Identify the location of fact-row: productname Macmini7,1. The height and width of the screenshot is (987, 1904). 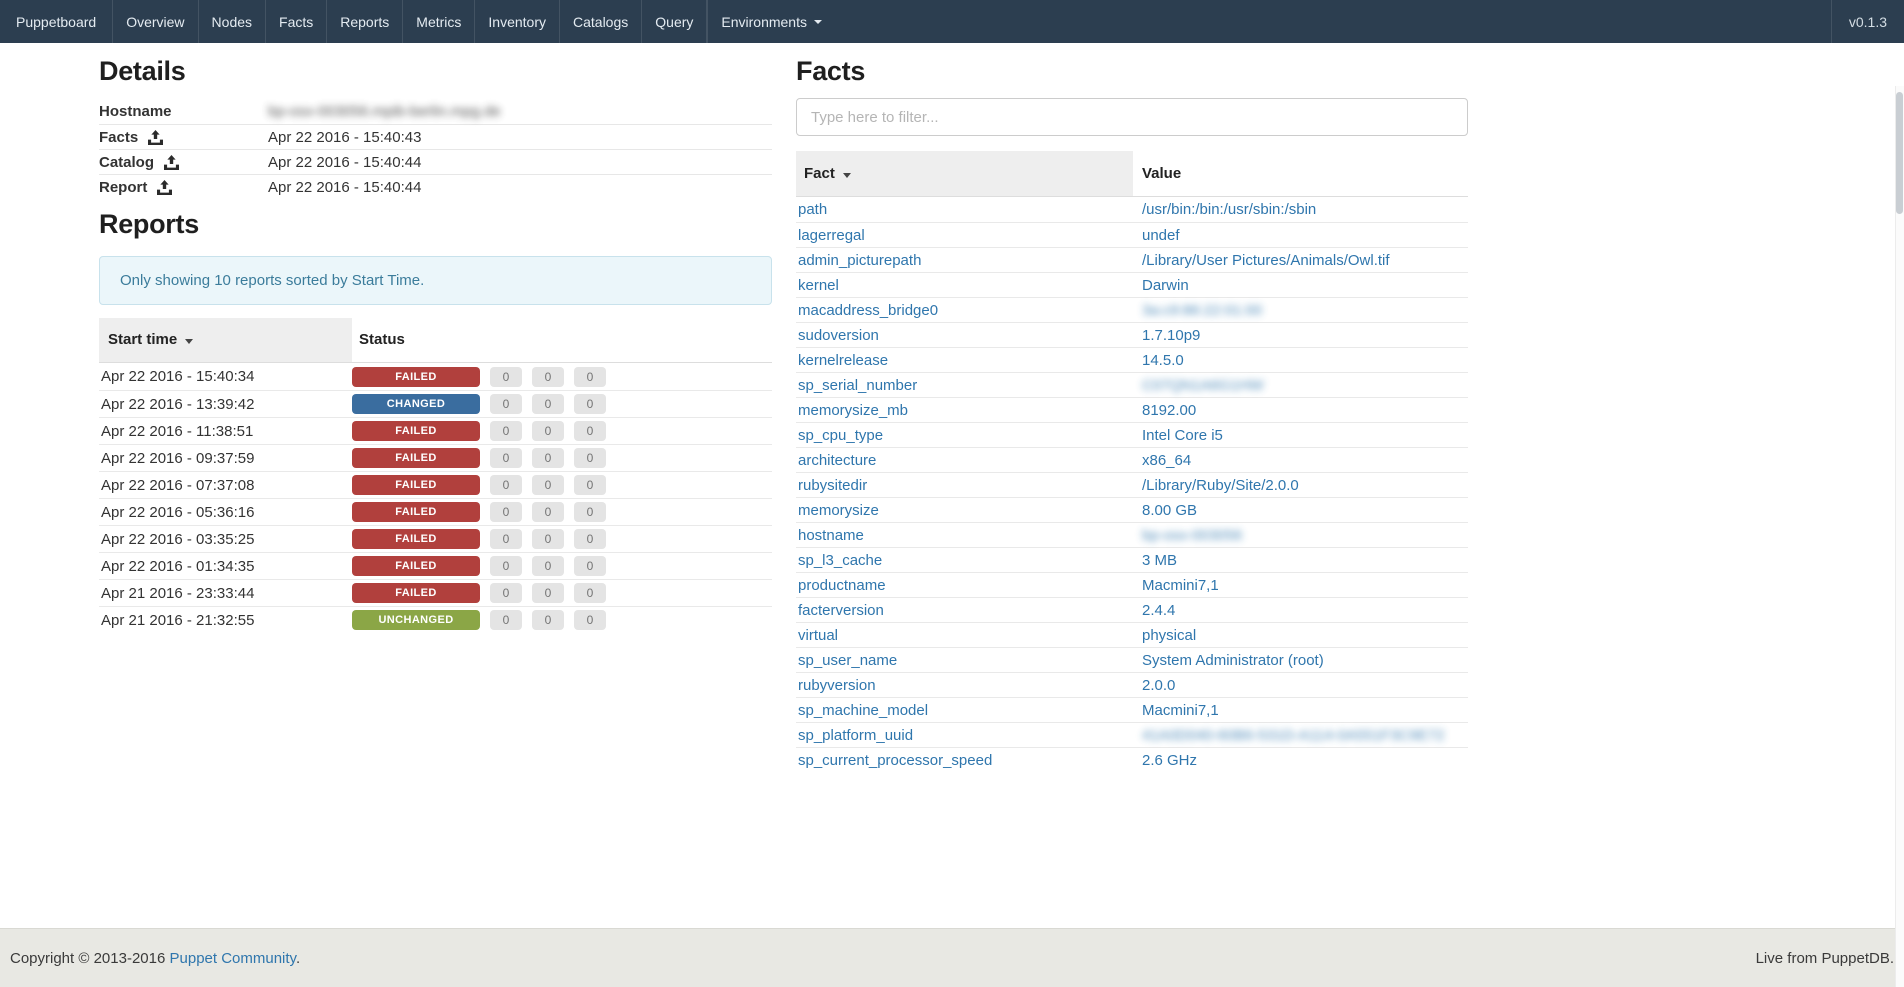
(1132, 584).